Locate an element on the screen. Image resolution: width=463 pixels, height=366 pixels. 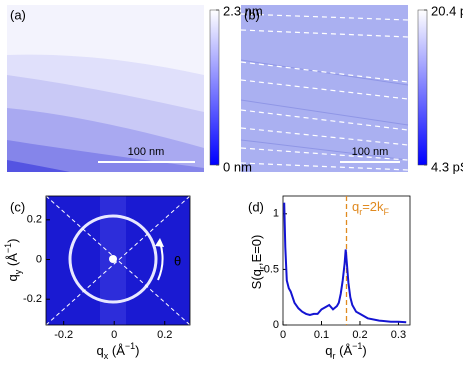
axis-label: qy (Å−1) is located at coordinates (13, 260).